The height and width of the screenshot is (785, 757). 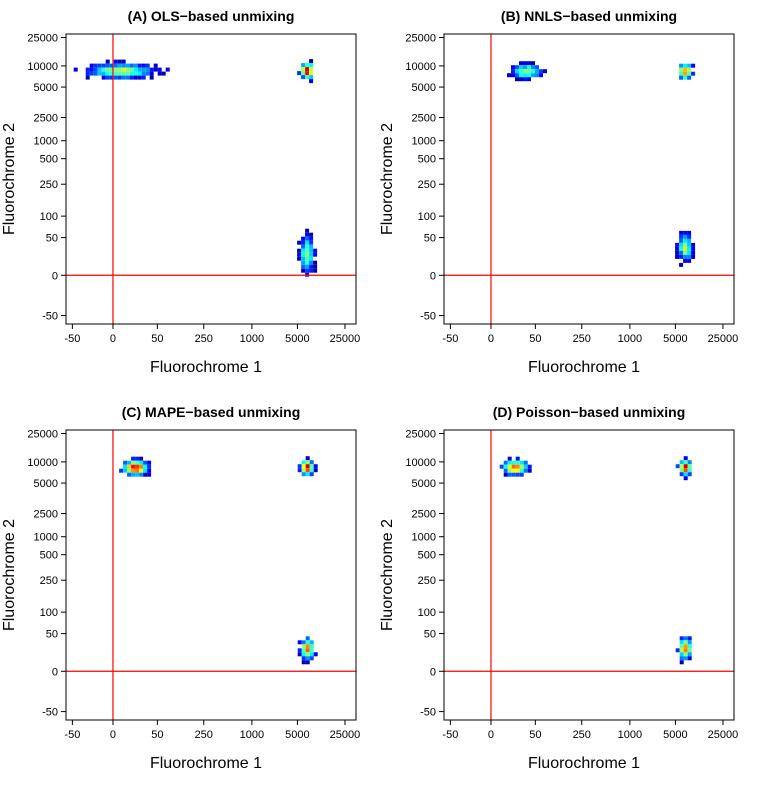 What do you see at coordinates (55, 276) in the screenshot?
I see `y-tick-label: 0` at bounding box center [55, 276].